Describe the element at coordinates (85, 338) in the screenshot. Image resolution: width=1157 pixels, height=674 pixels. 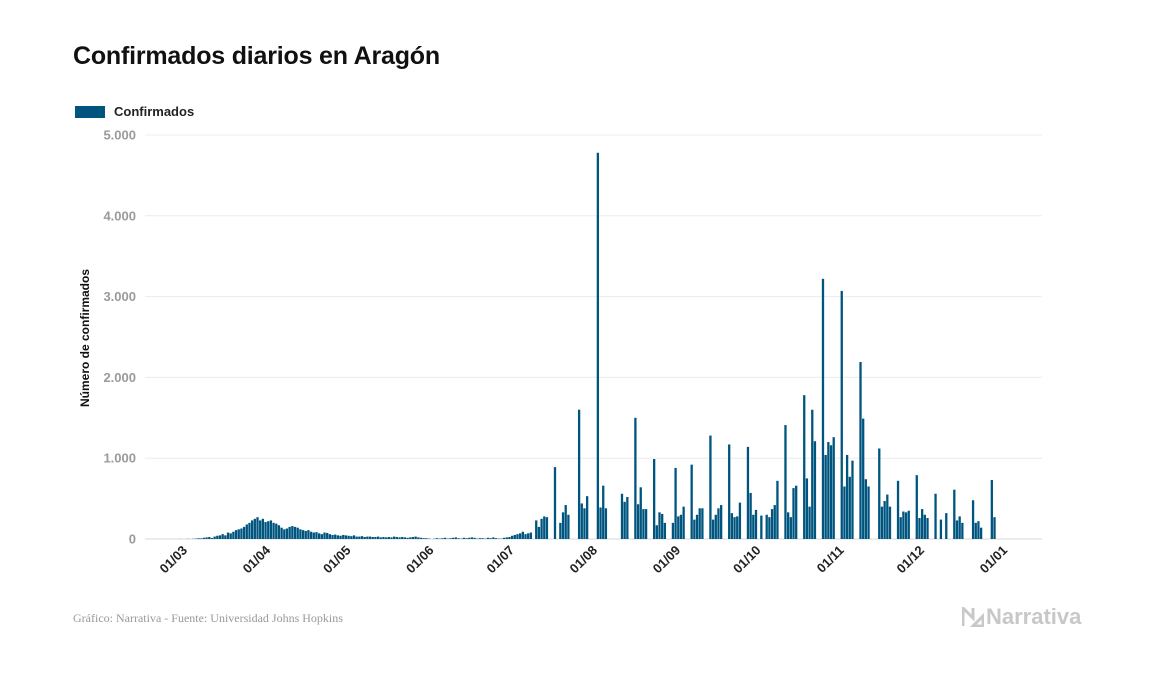
I see `y-axis-label: Número de confirmados` at that location.